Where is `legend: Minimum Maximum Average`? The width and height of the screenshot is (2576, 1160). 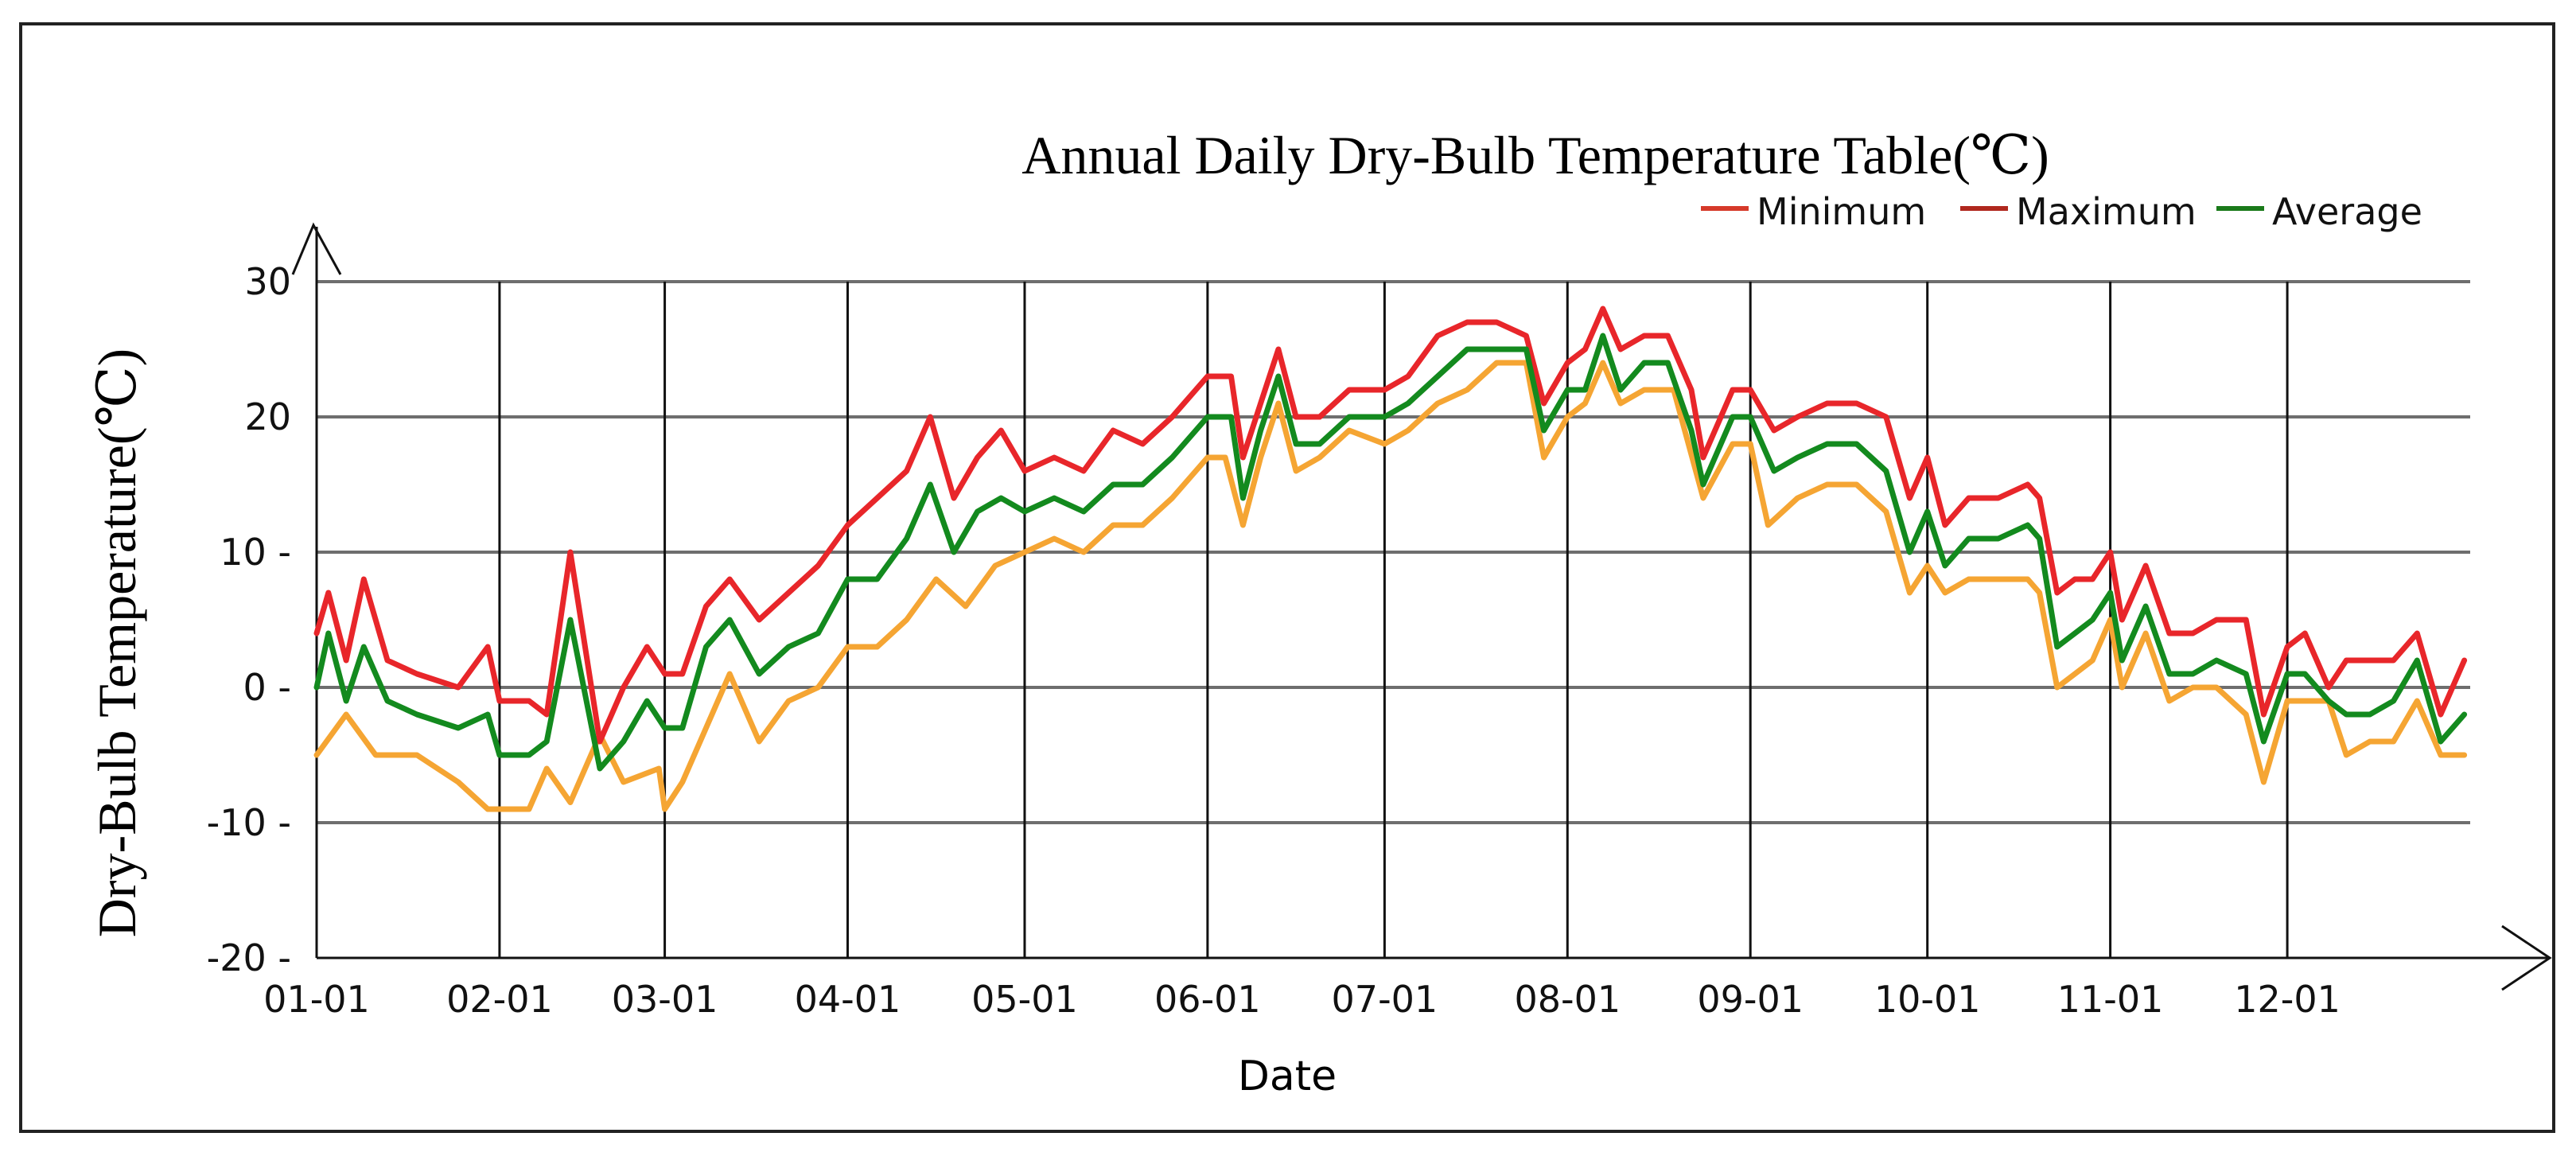 legend: Minimum Maximum Average is located at coordinates (2062, 211).